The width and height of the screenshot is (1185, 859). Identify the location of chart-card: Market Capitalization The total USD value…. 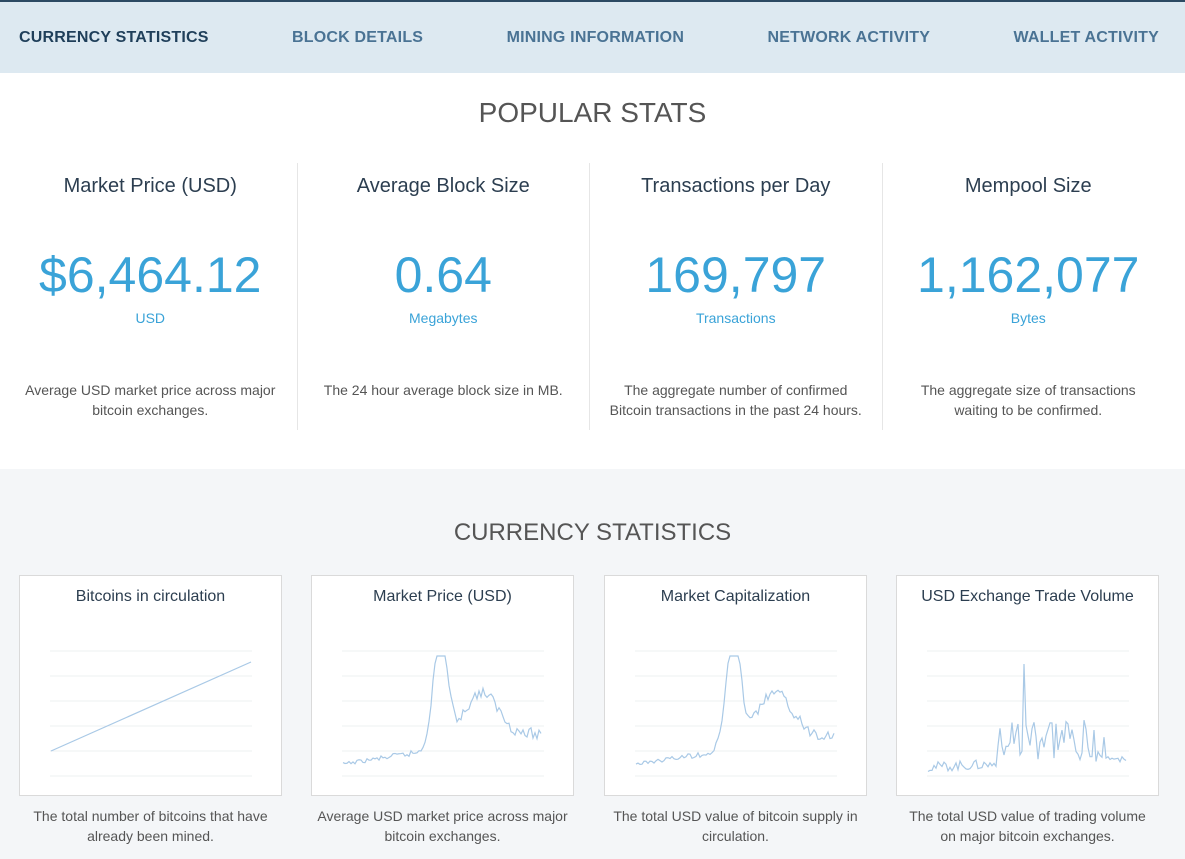
(735, 710).